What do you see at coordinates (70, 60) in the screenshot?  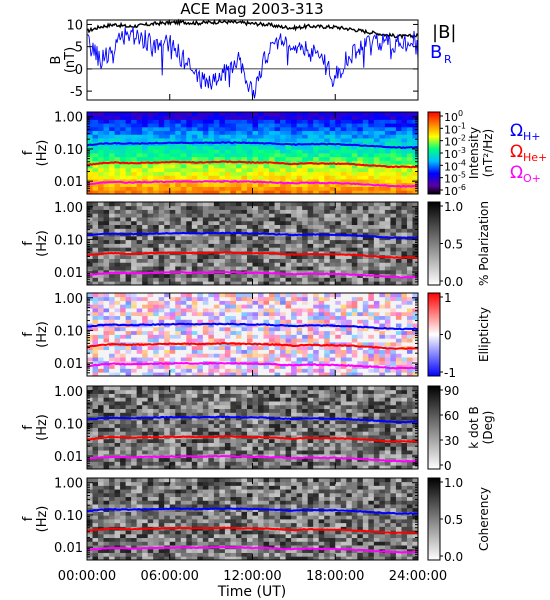 I see `y-axis-unit: (nT)` at bounding box center [70, 60].